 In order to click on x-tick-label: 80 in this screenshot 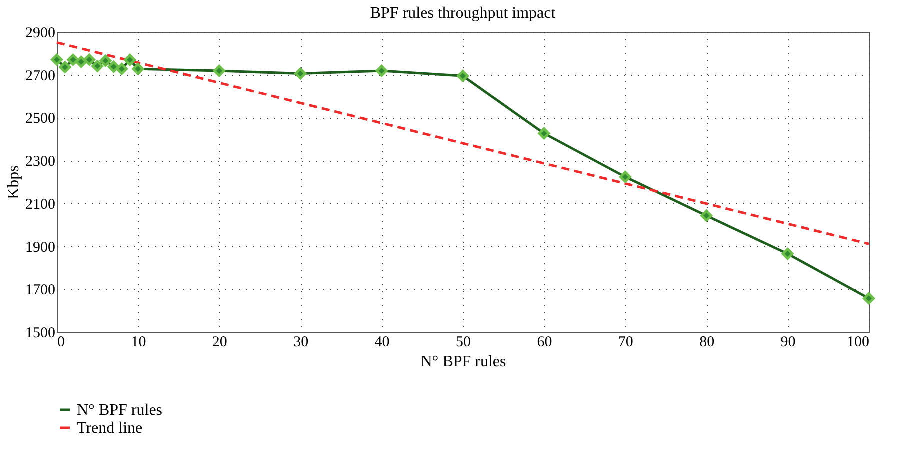, I will do `click(707, 342)`.